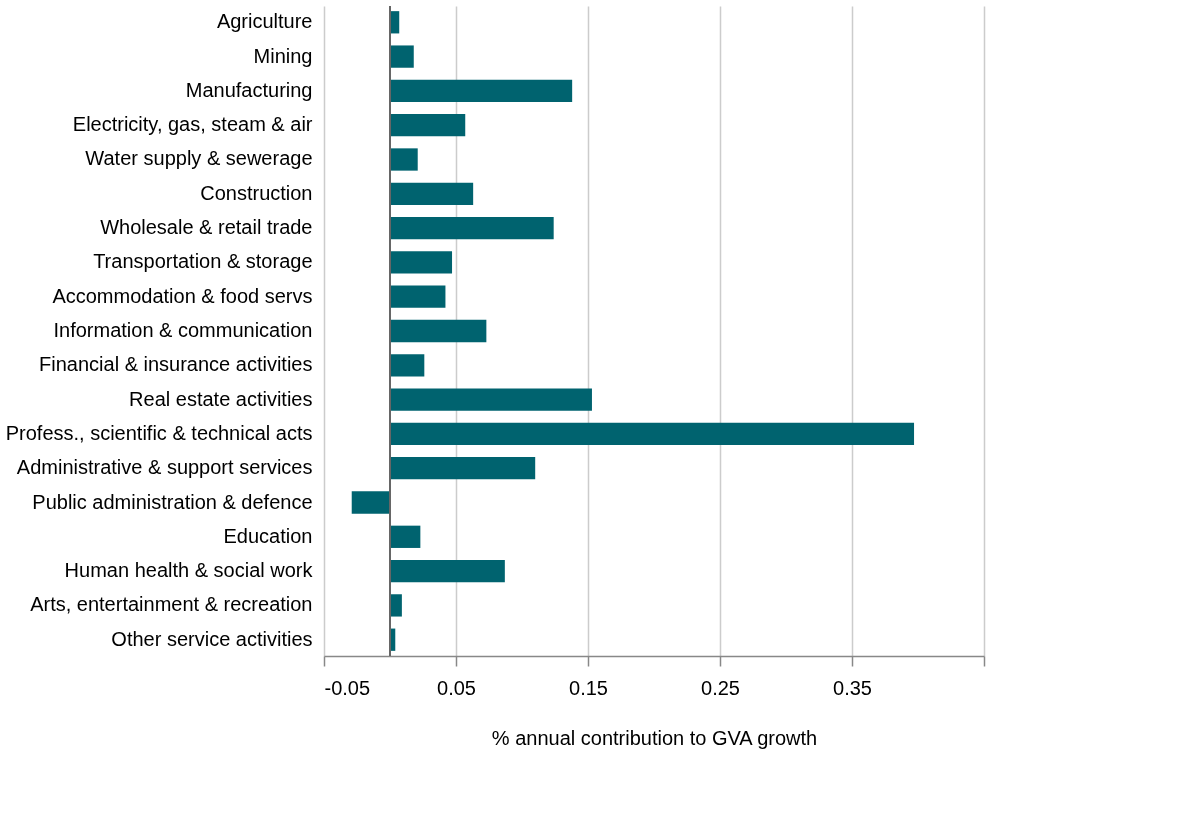 The height and width of the screenshot is (834, 1183). What do you see at coordinates (182, 295) in the screenshot?
I see `y-tick-label: Accommodation & food servs` at bounding box center [182, 295].